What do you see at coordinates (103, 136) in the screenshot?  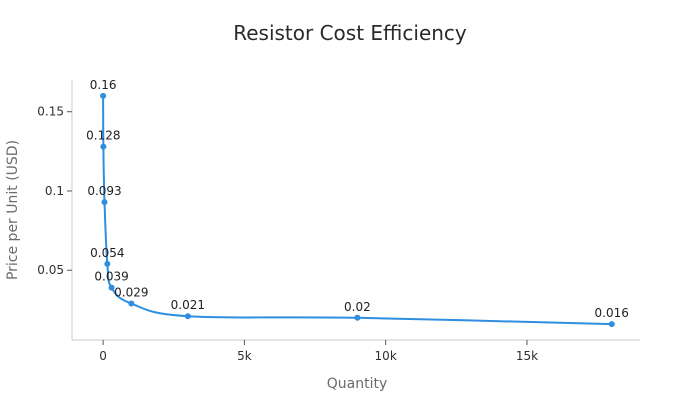 I see `data-label: 0.128` at bounding box center [103, 136].